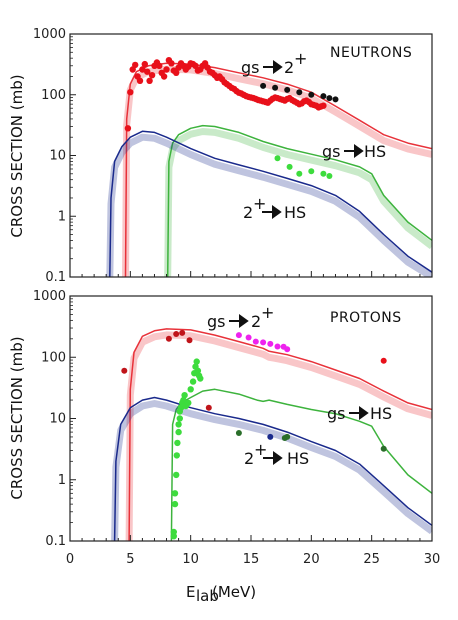 This screenshot has height=620, width=458. Describe the element at coordinates (371, 53) in the screenshot. I see `panel-label-neutrons: NEUTRONS` at that location.